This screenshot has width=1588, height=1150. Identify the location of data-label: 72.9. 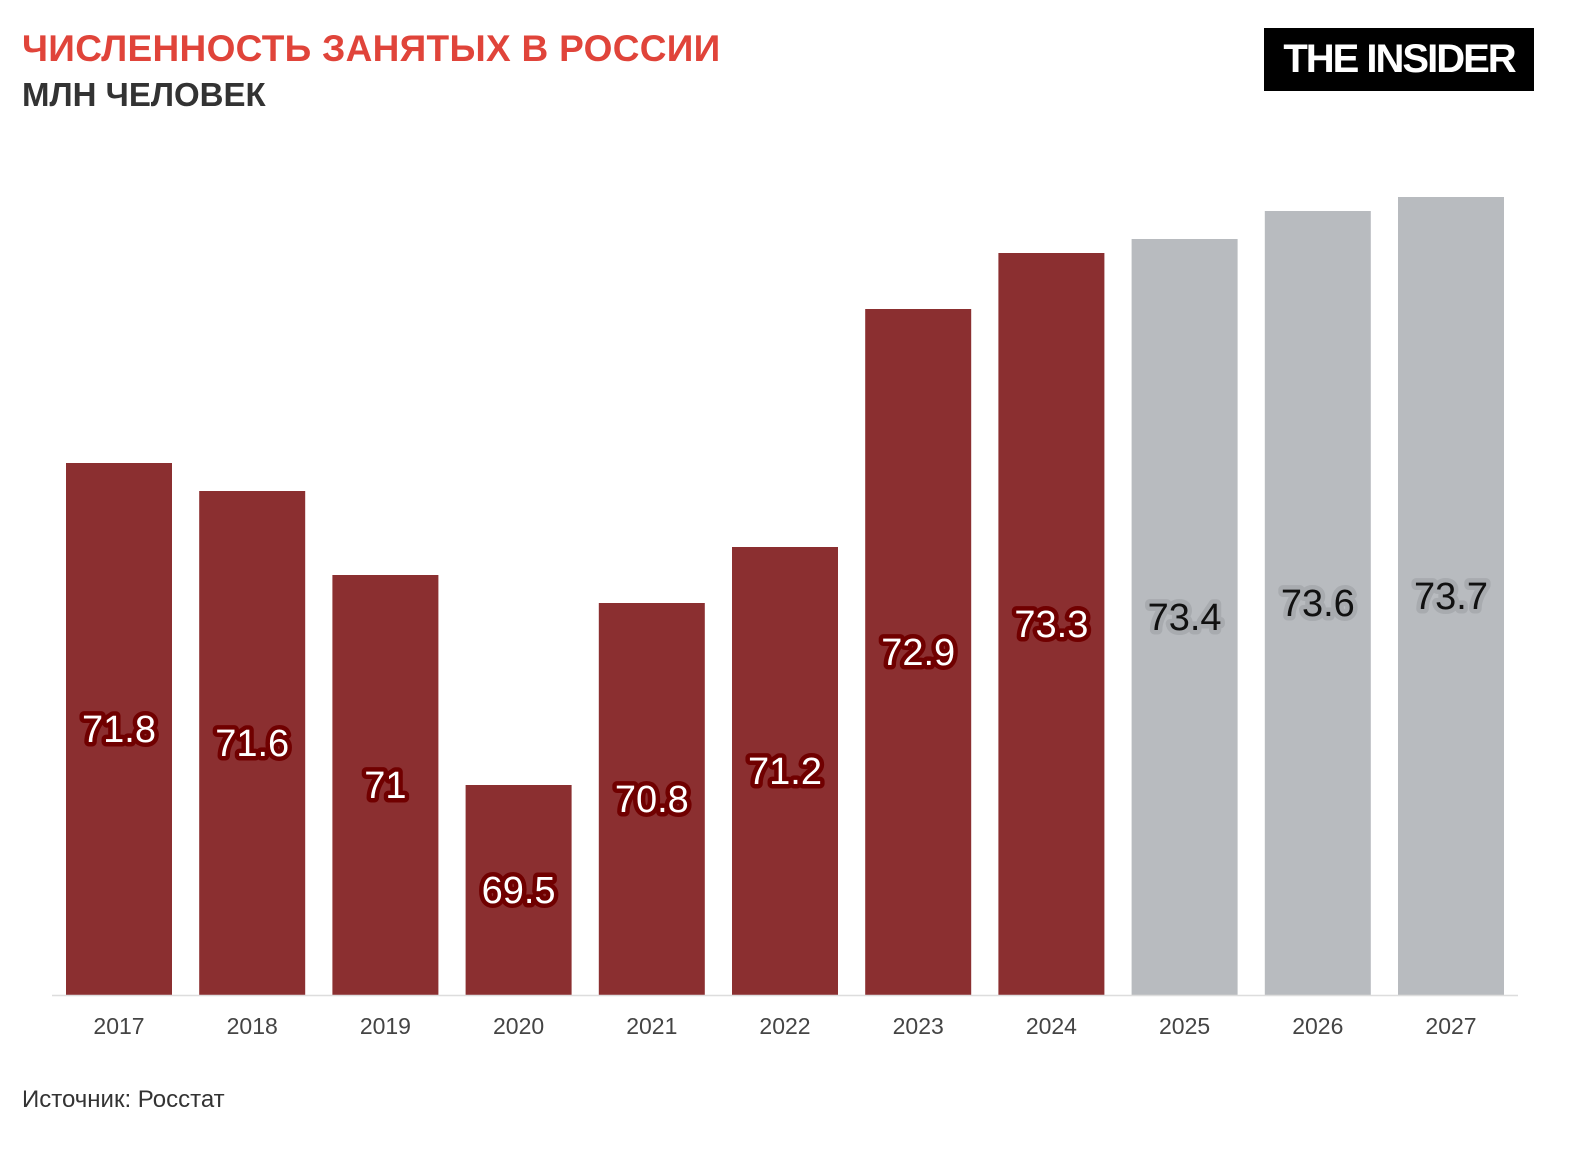
(918, 653).